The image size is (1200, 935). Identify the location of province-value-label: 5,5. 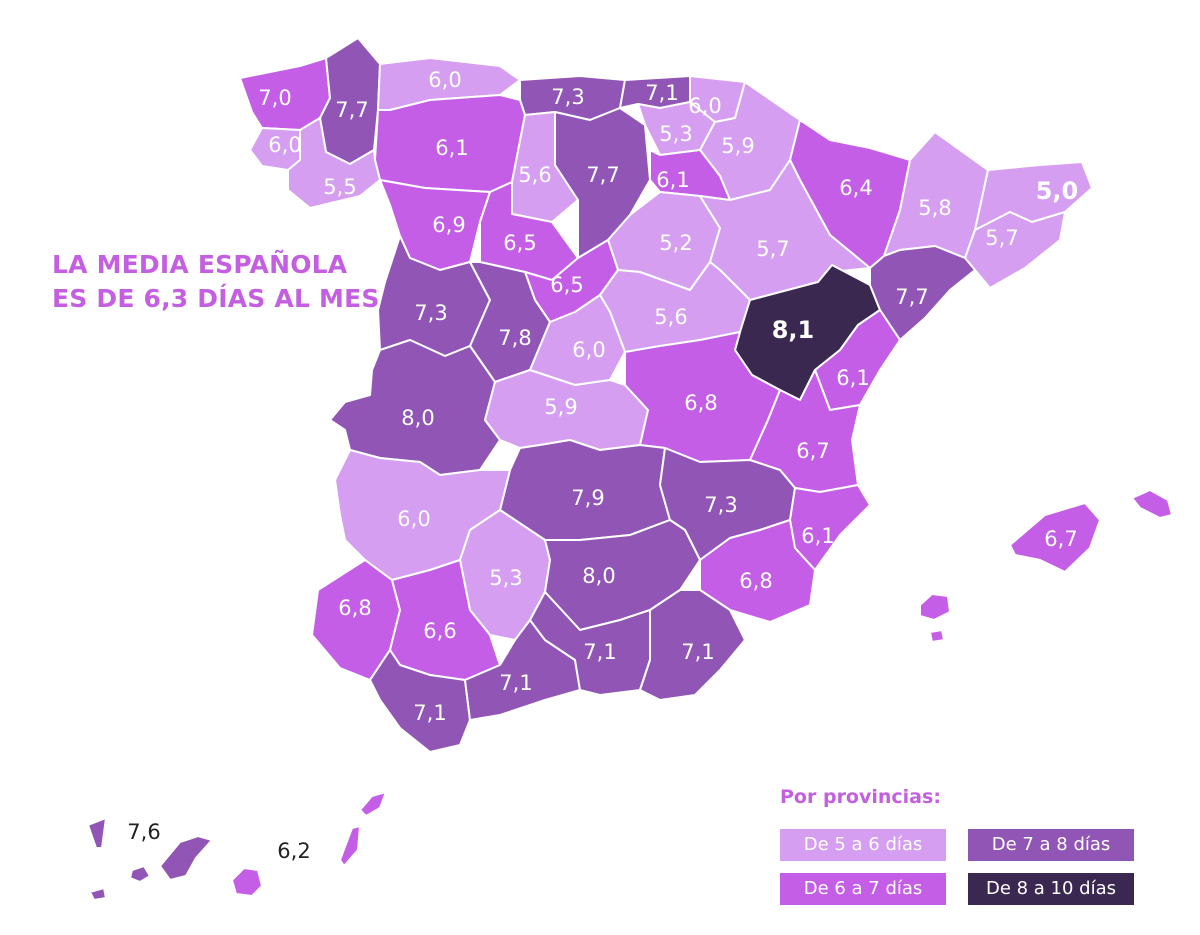
(339, 187).